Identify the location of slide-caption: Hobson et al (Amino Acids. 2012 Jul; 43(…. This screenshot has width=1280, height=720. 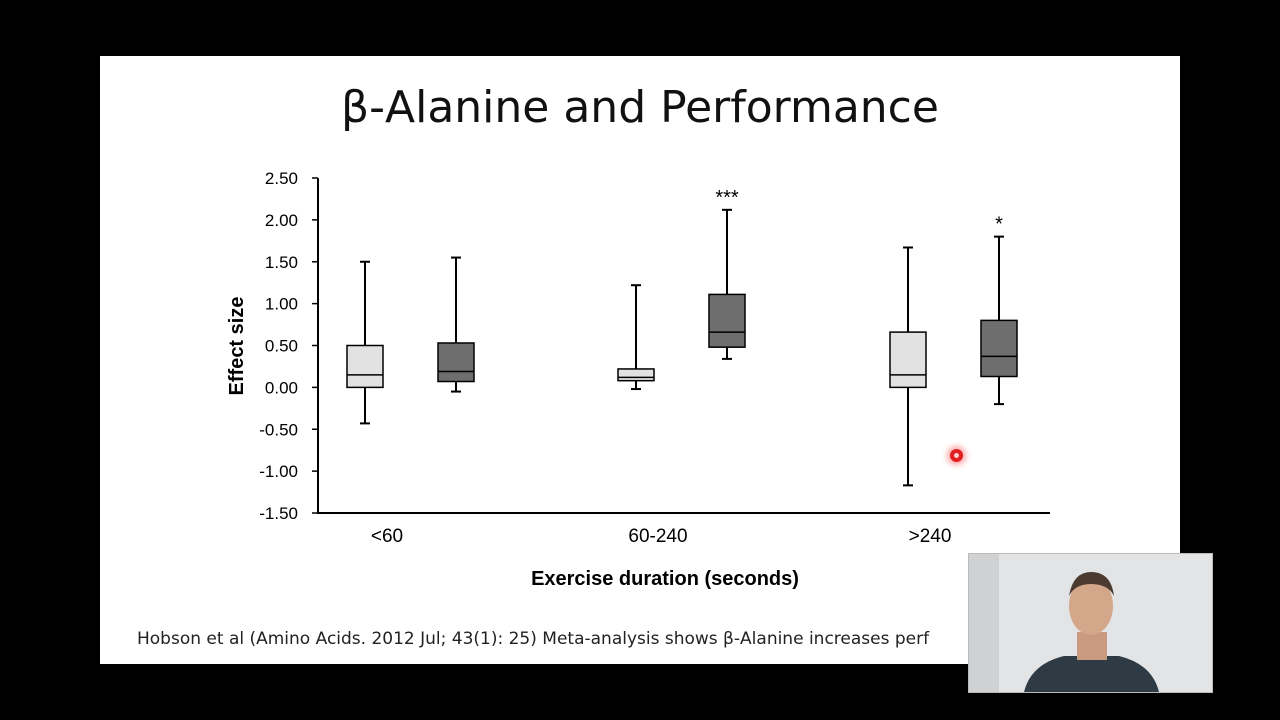
(533, 639).